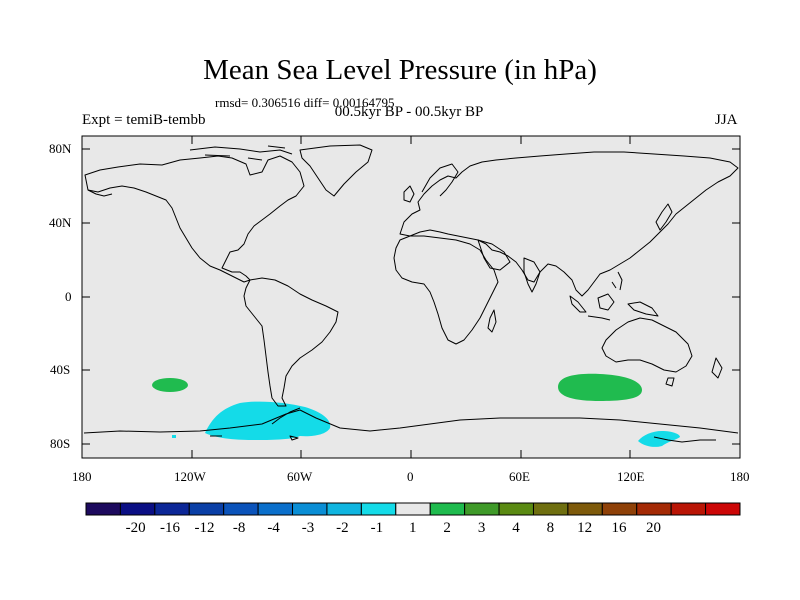 The image size is (800, 600). What do you see at coordinates (664, 217) in the screenshot?
I see `coast-japan` at bounding box center [664, 217].